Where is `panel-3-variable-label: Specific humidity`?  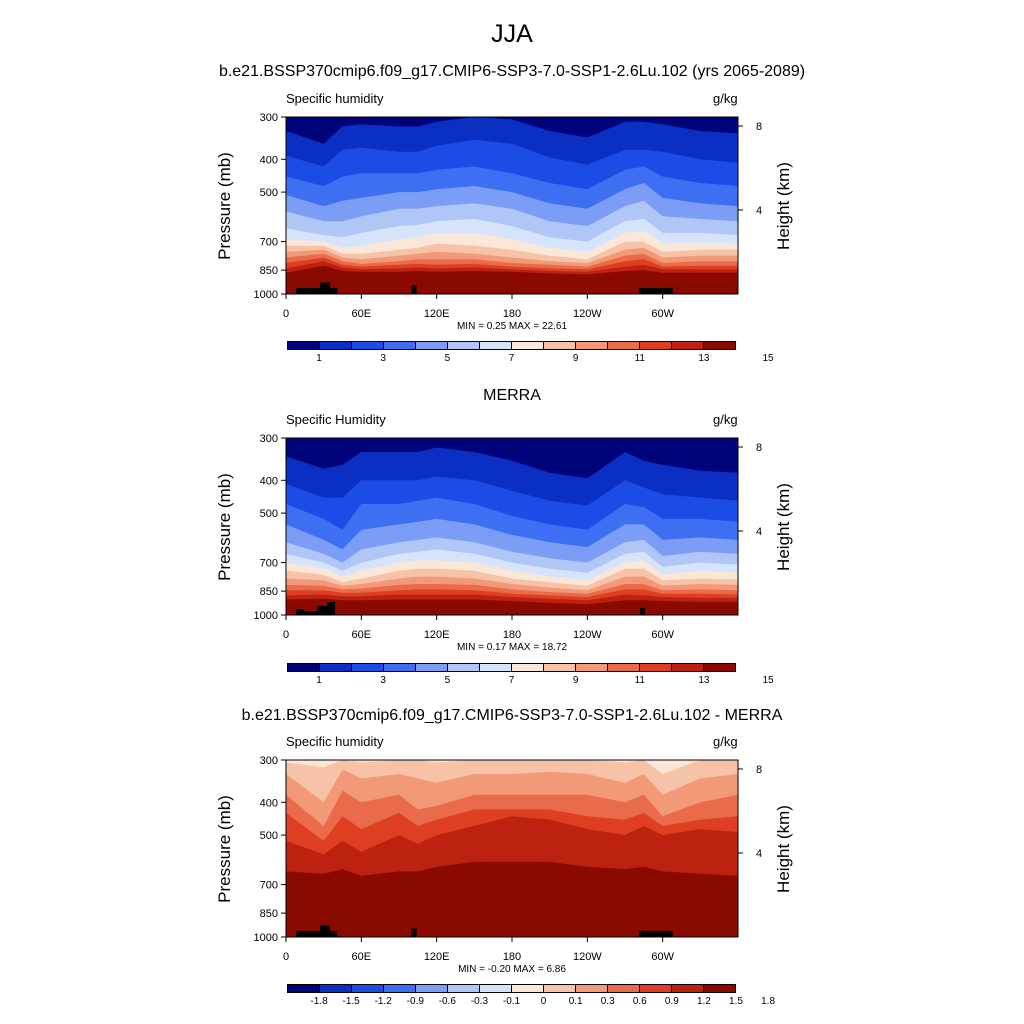
panel-3-variable-label: Specific humidity is located at coordinates (335, 741).